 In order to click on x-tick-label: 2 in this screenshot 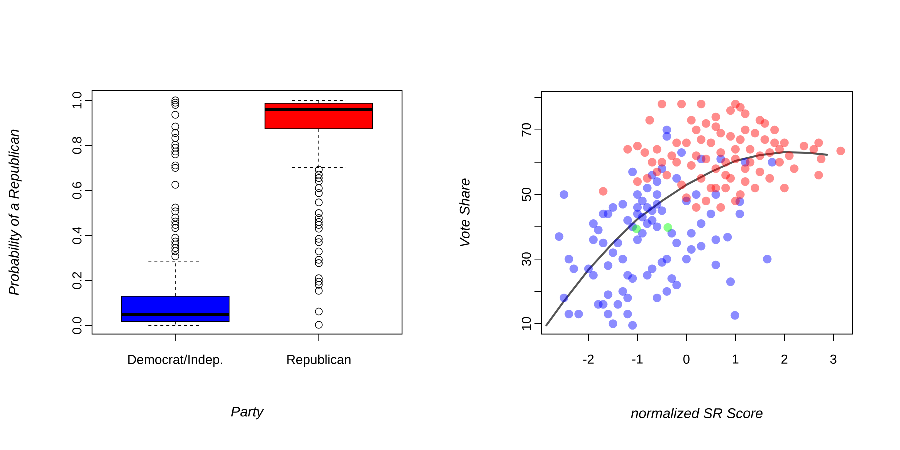, I will do `click(785, 359)`.